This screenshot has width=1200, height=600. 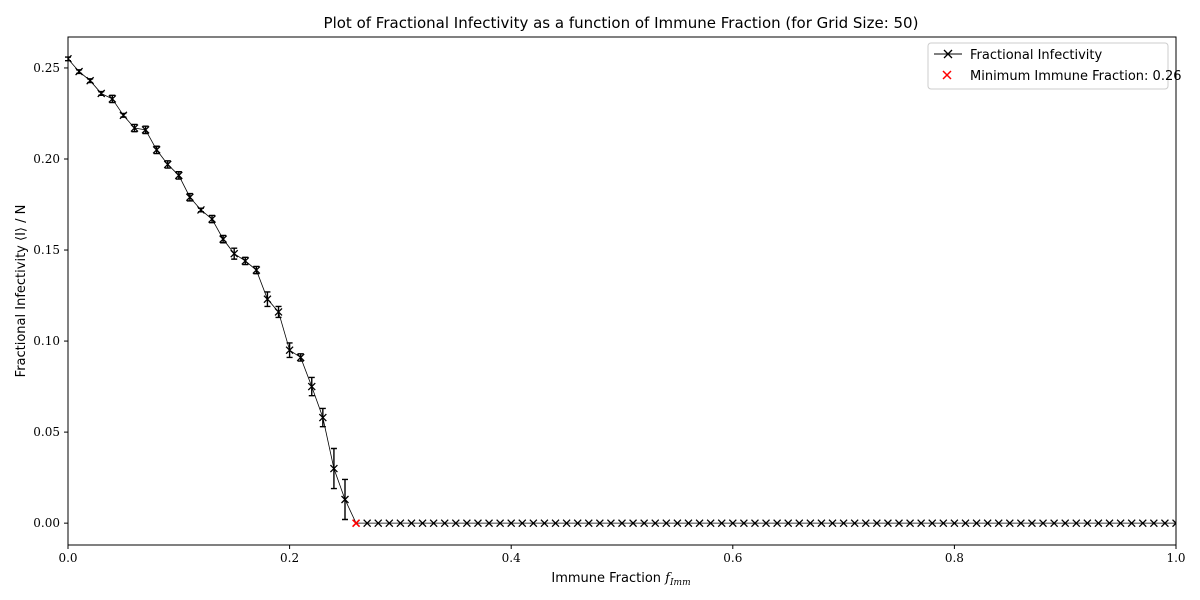 I want to click on y-axis-ticks: 0.00 0.05 0.10 0.15 0.20 0.25, so click(x=50, y=295).